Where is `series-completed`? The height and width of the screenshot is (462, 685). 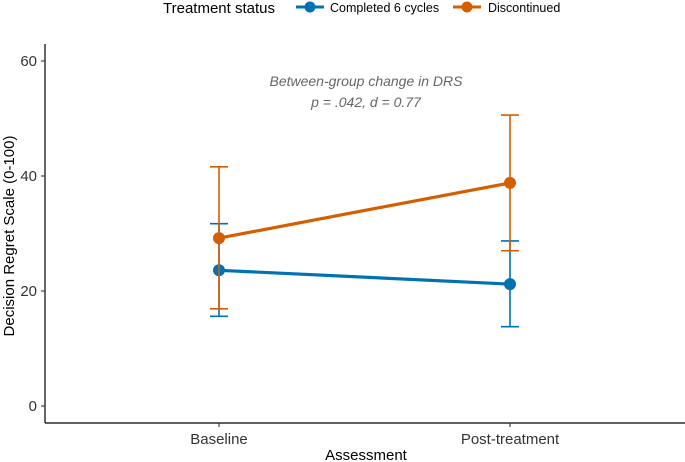
series-completed is located at coordinates (364, 275).